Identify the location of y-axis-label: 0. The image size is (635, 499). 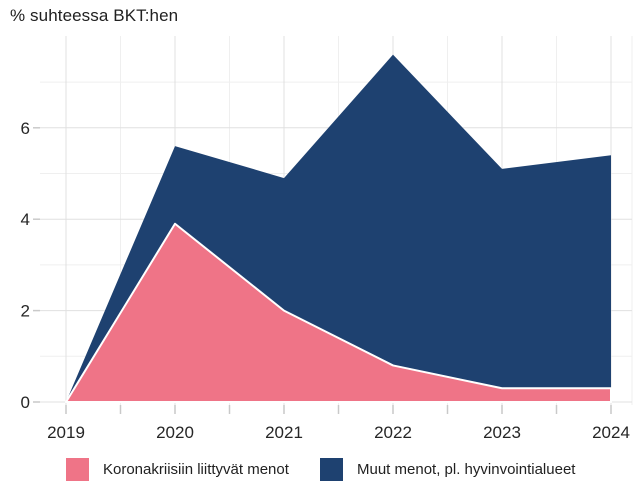
(25, 402).